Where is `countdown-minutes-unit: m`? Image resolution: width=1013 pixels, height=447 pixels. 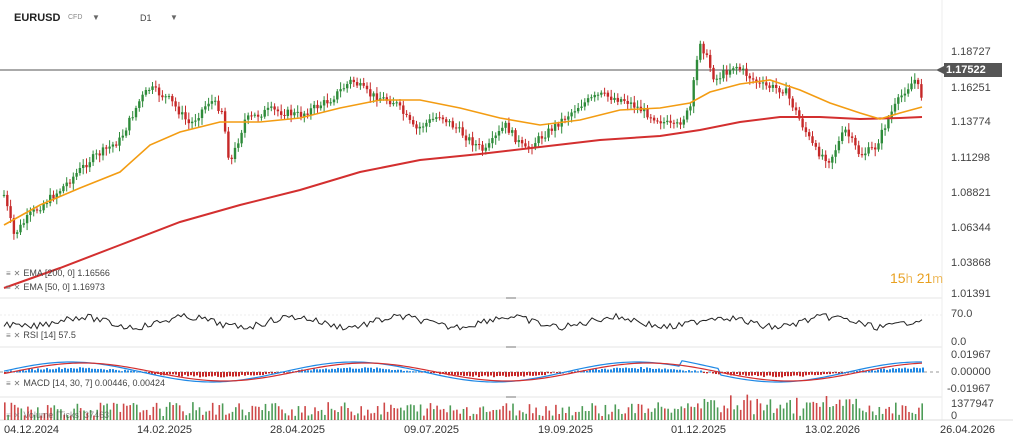
countdown-minutes-unit: m is located at coordinates (938, 278).